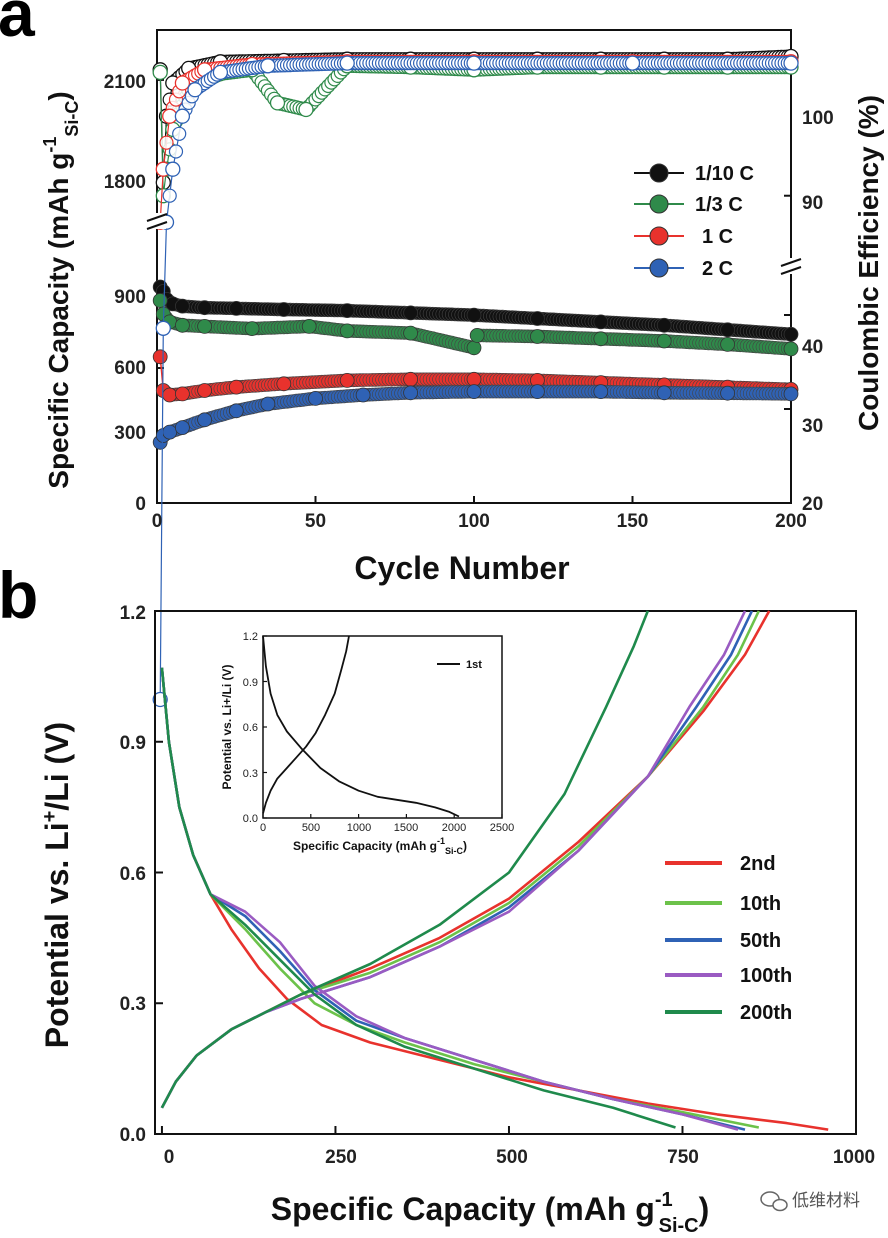 The width and height of the screenshot is (888, 1238). Describe the element at coordinates (169, 1157) in the screenshot. I see `panel-b-xtick-0: 0` at that location.